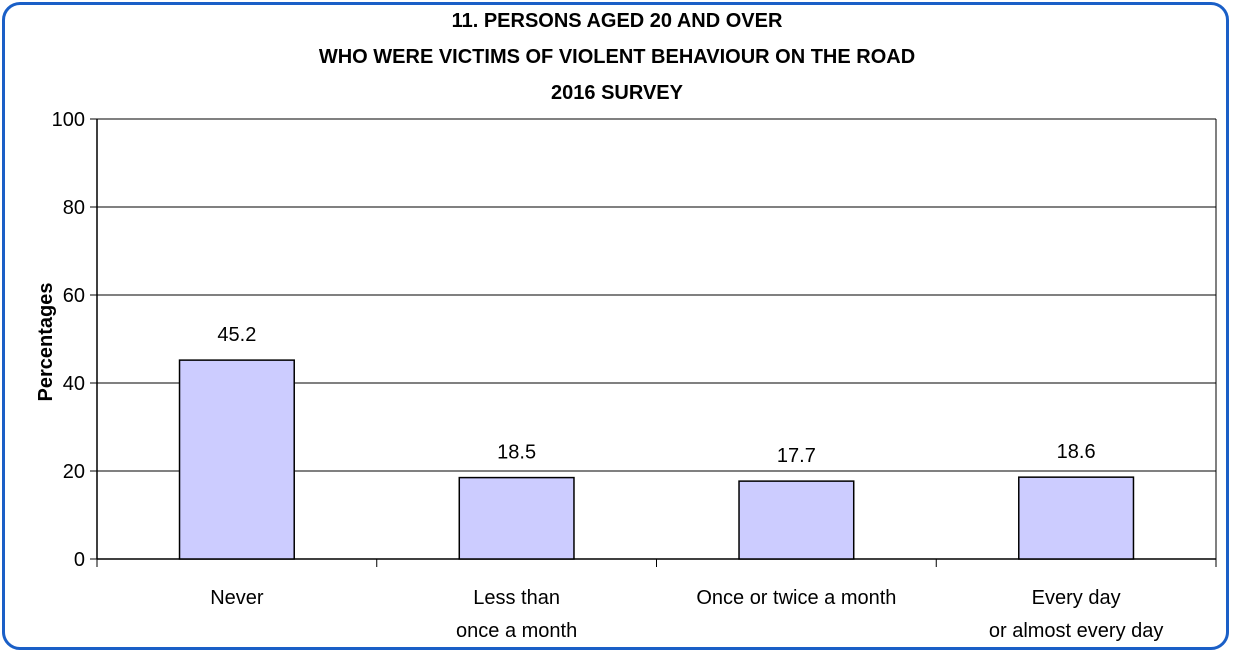 The height and width of the screenshot is (656, 1235). I want to click on chart-title-line-1: 11. PERSONS AGED 20 AND OVER, so click(617, 21).